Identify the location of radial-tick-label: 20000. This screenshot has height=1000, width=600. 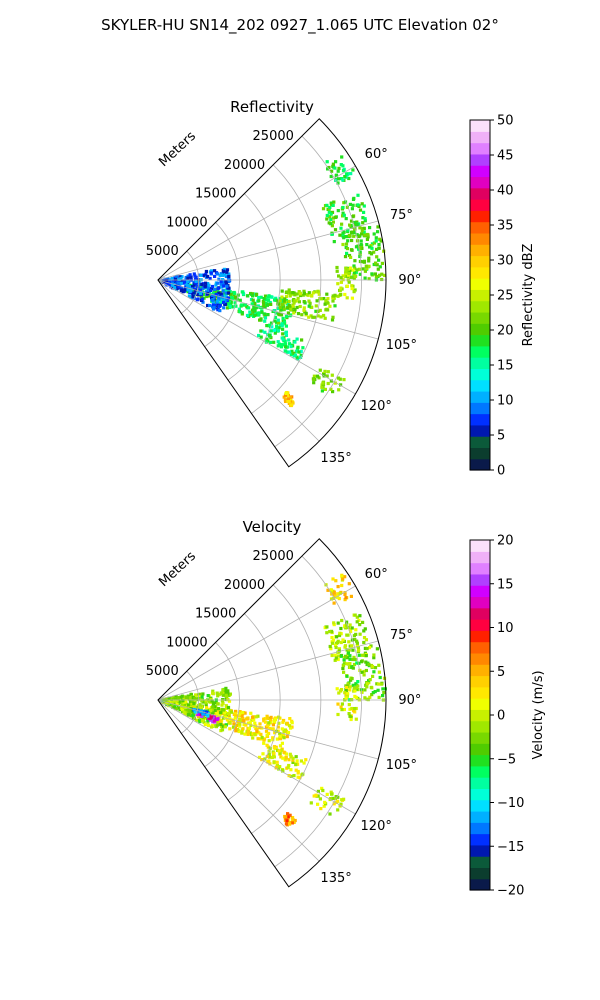
(244, 165).